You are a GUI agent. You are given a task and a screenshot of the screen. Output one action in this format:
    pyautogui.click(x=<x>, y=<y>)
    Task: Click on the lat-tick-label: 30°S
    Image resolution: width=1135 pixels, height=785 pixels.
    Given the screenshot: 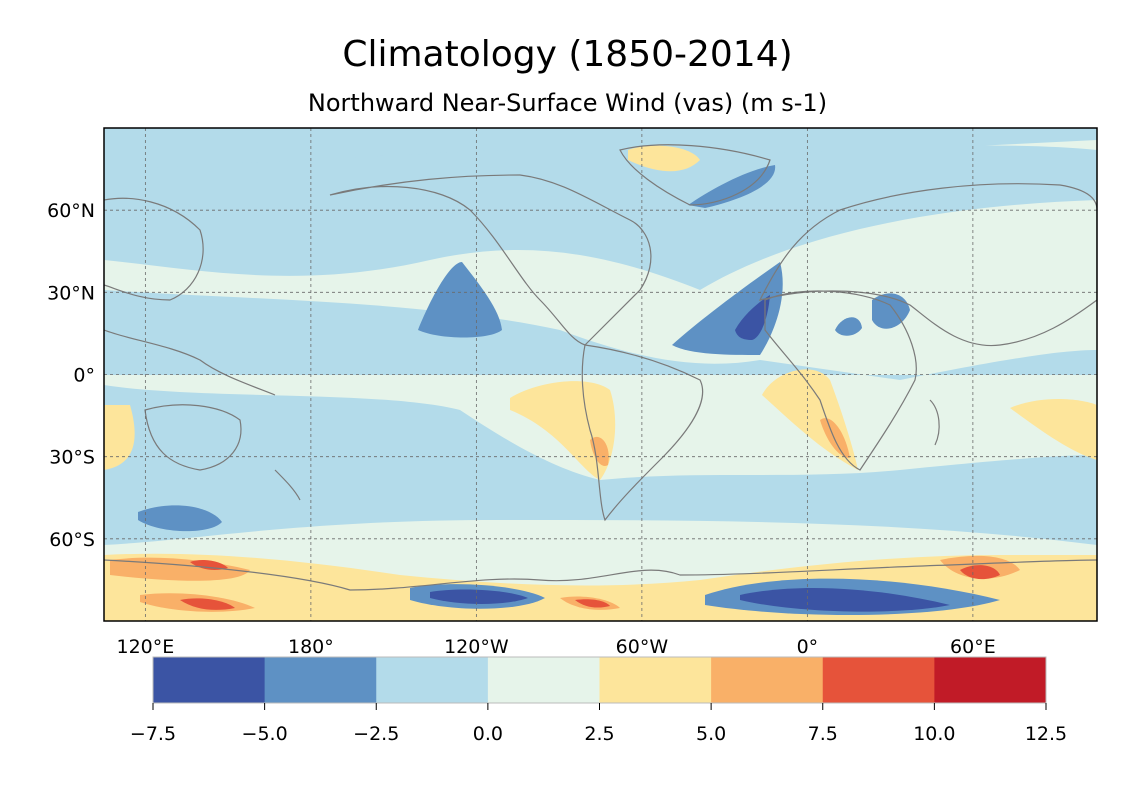 What is the action you would take?
    pyautogui.click(x=72, y=458)
    